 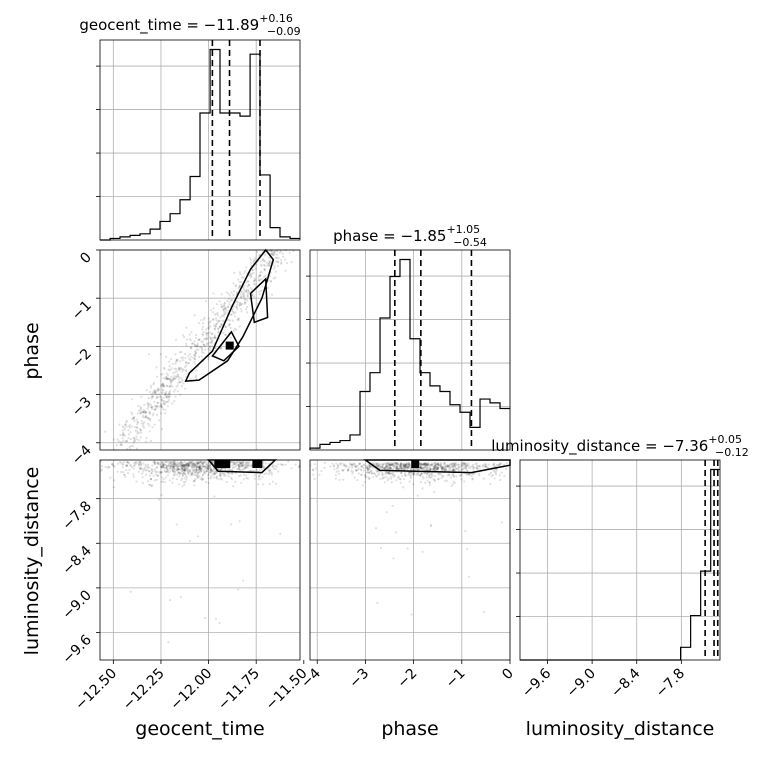 What do you see at coordinates (76, 560) in the screenshot?
I see `y-tick-label: −8.4` at bounding box center [76, 560].